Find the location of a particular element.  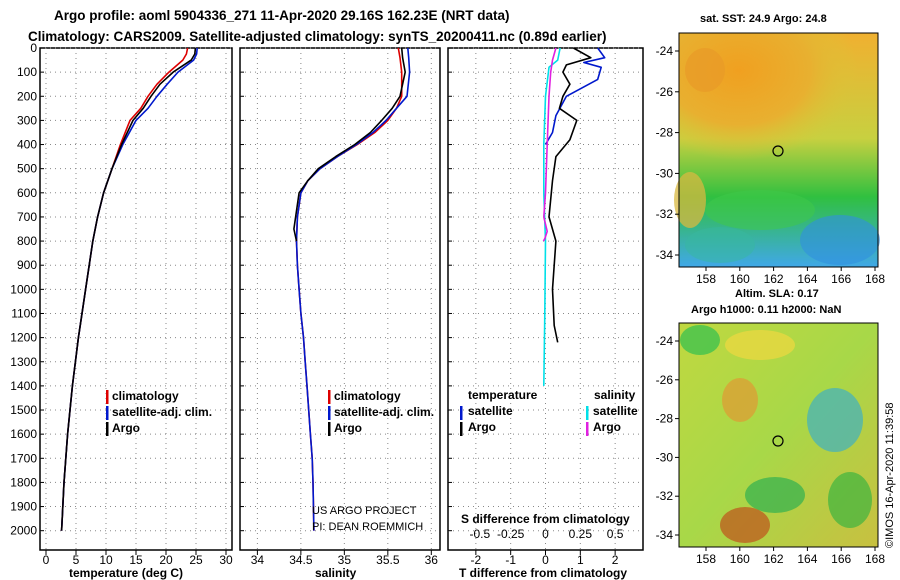

legend-swatch-satellite is located at coordinates (329, 413).